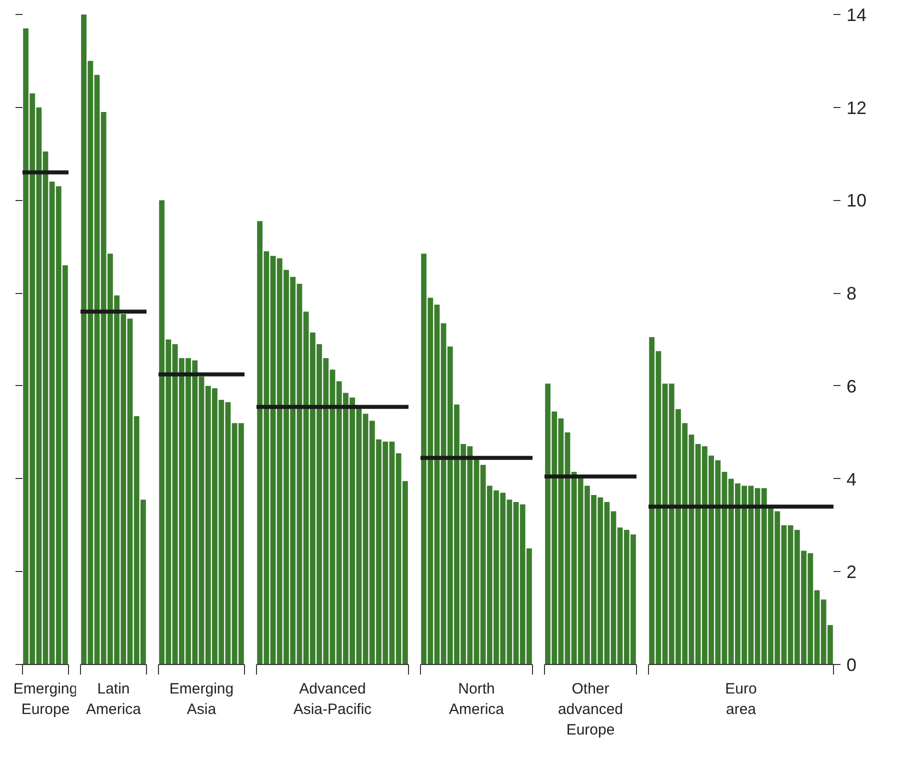 The width and height of the screenshot is (906, 776). Describe the element at coordinates (851, 665) in the screenshot. I see `y-tick-label: 0` at that location.